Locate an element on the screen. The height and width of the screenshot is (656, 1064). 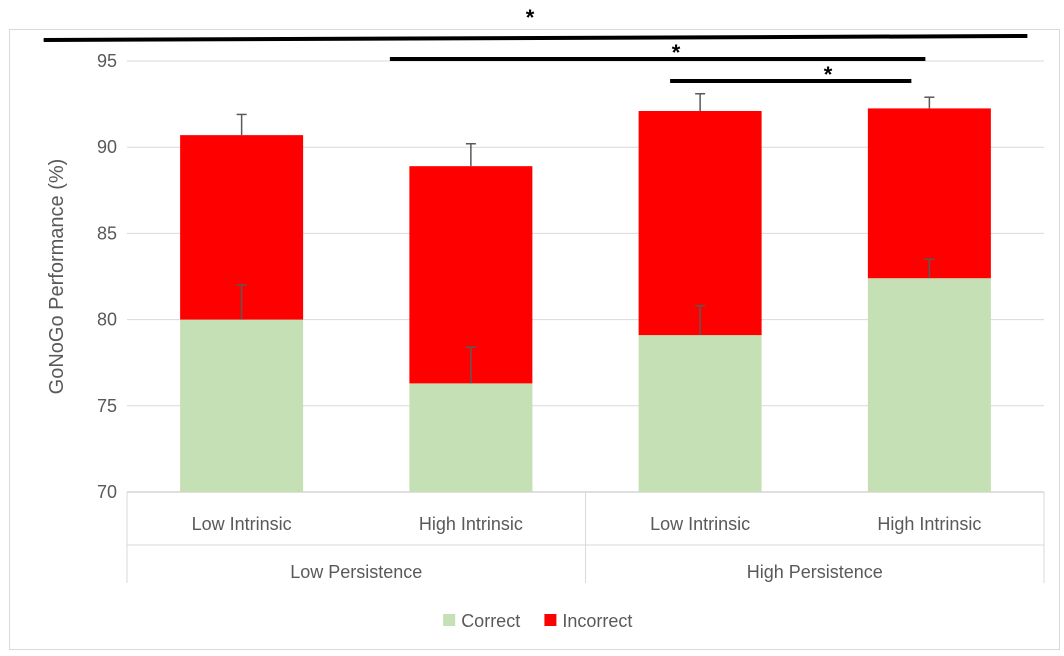
y-tick-label: 90 is located at coordinates (107, 147).